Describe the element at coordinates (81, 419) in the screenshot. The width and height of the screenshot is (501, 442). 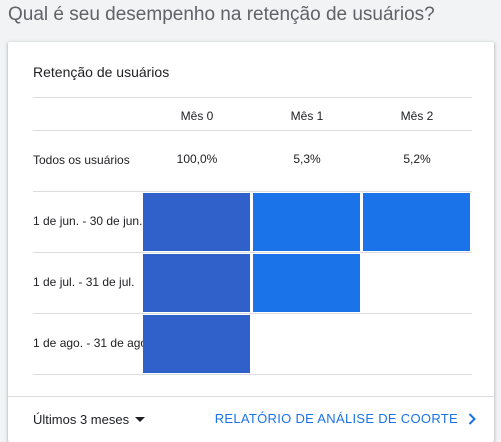
I see `date-range-label: Últimos 3 meses` at that location.